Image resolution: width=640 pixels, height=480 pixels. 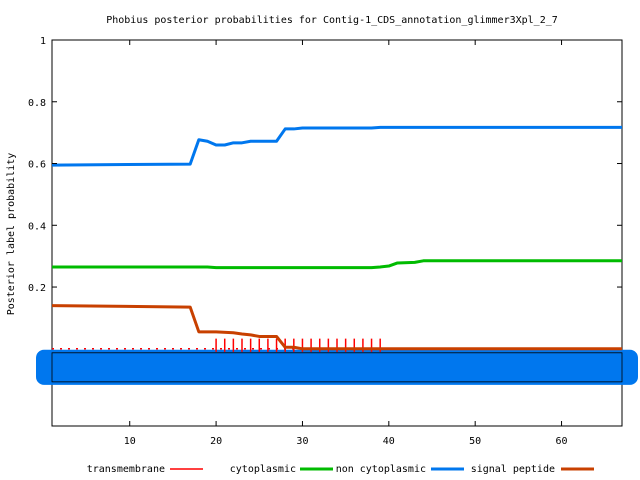 I want to click on signal-band, so click(x=337, y=367).